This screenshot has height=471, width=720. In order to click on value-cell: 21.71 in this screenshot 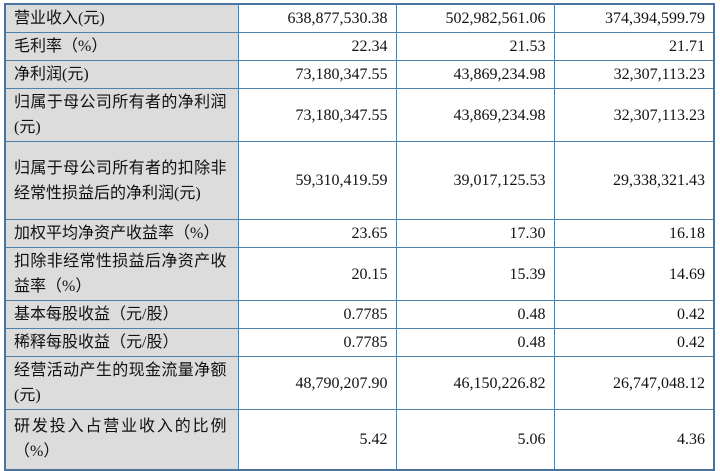, I will do `click(634, 46)`.